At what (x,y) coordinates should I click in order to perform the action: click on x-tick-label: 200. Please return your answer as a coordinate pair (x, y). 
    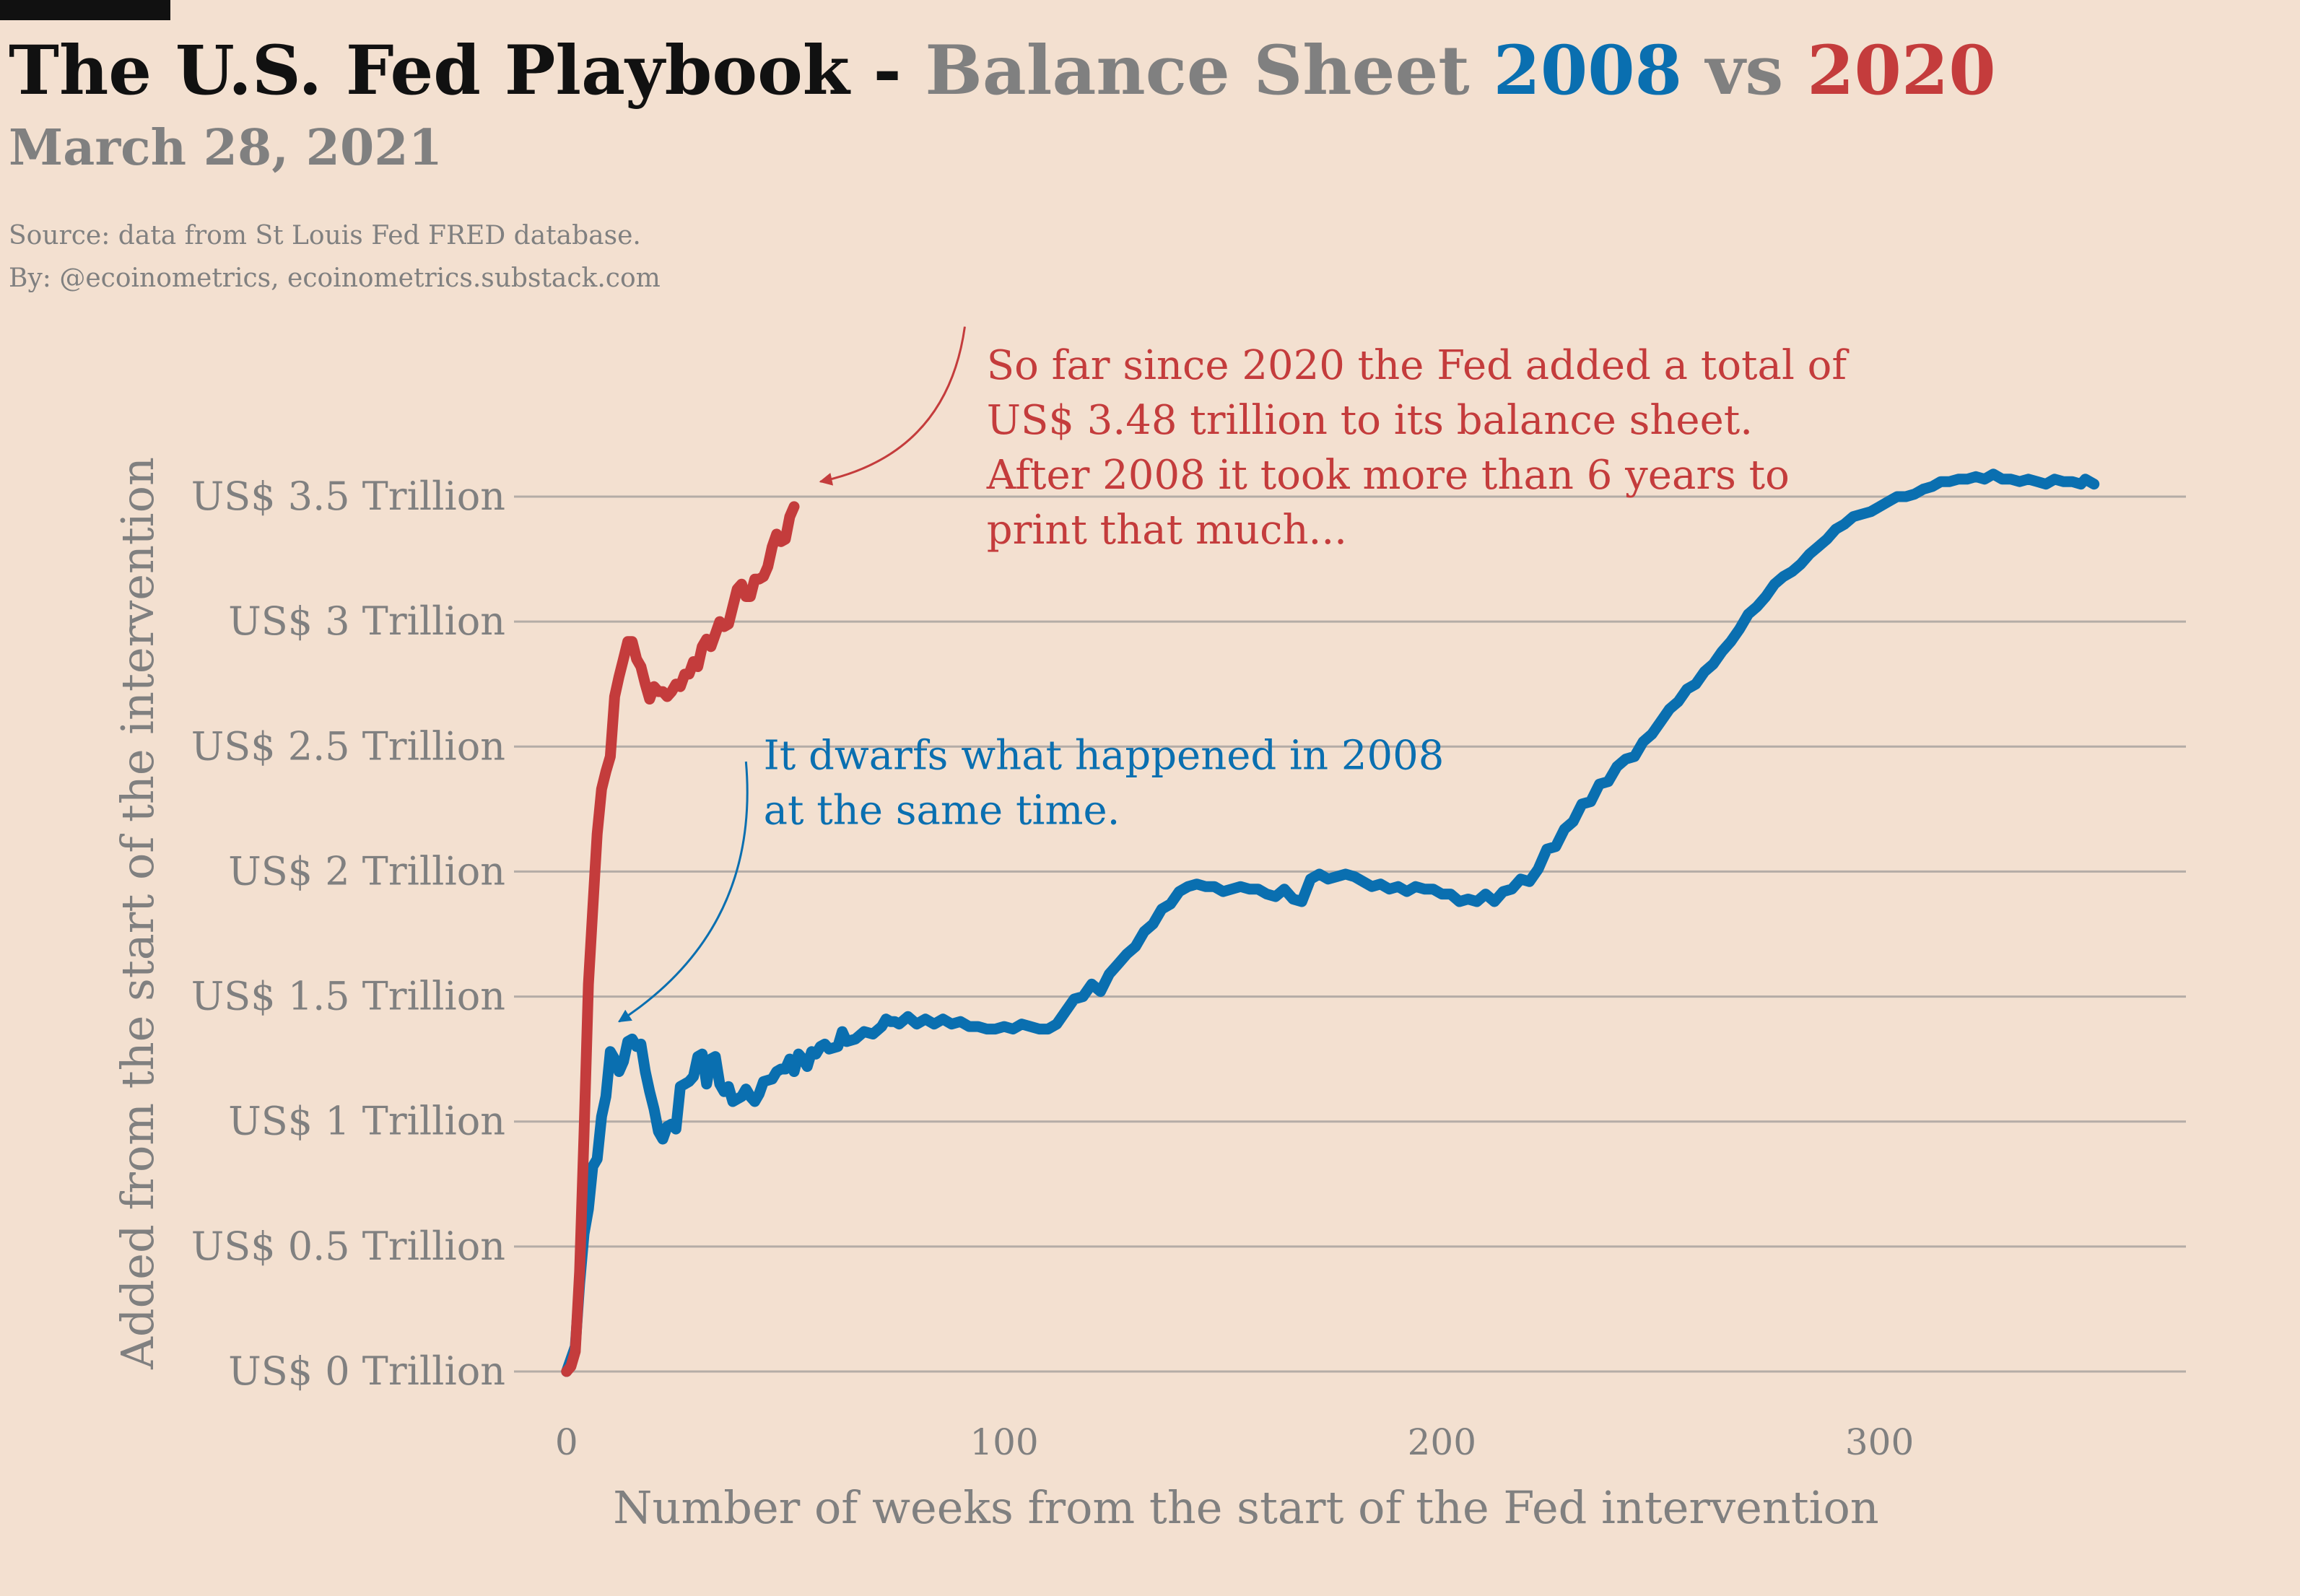
    Looking at the image, I should click on (1442, 1442).